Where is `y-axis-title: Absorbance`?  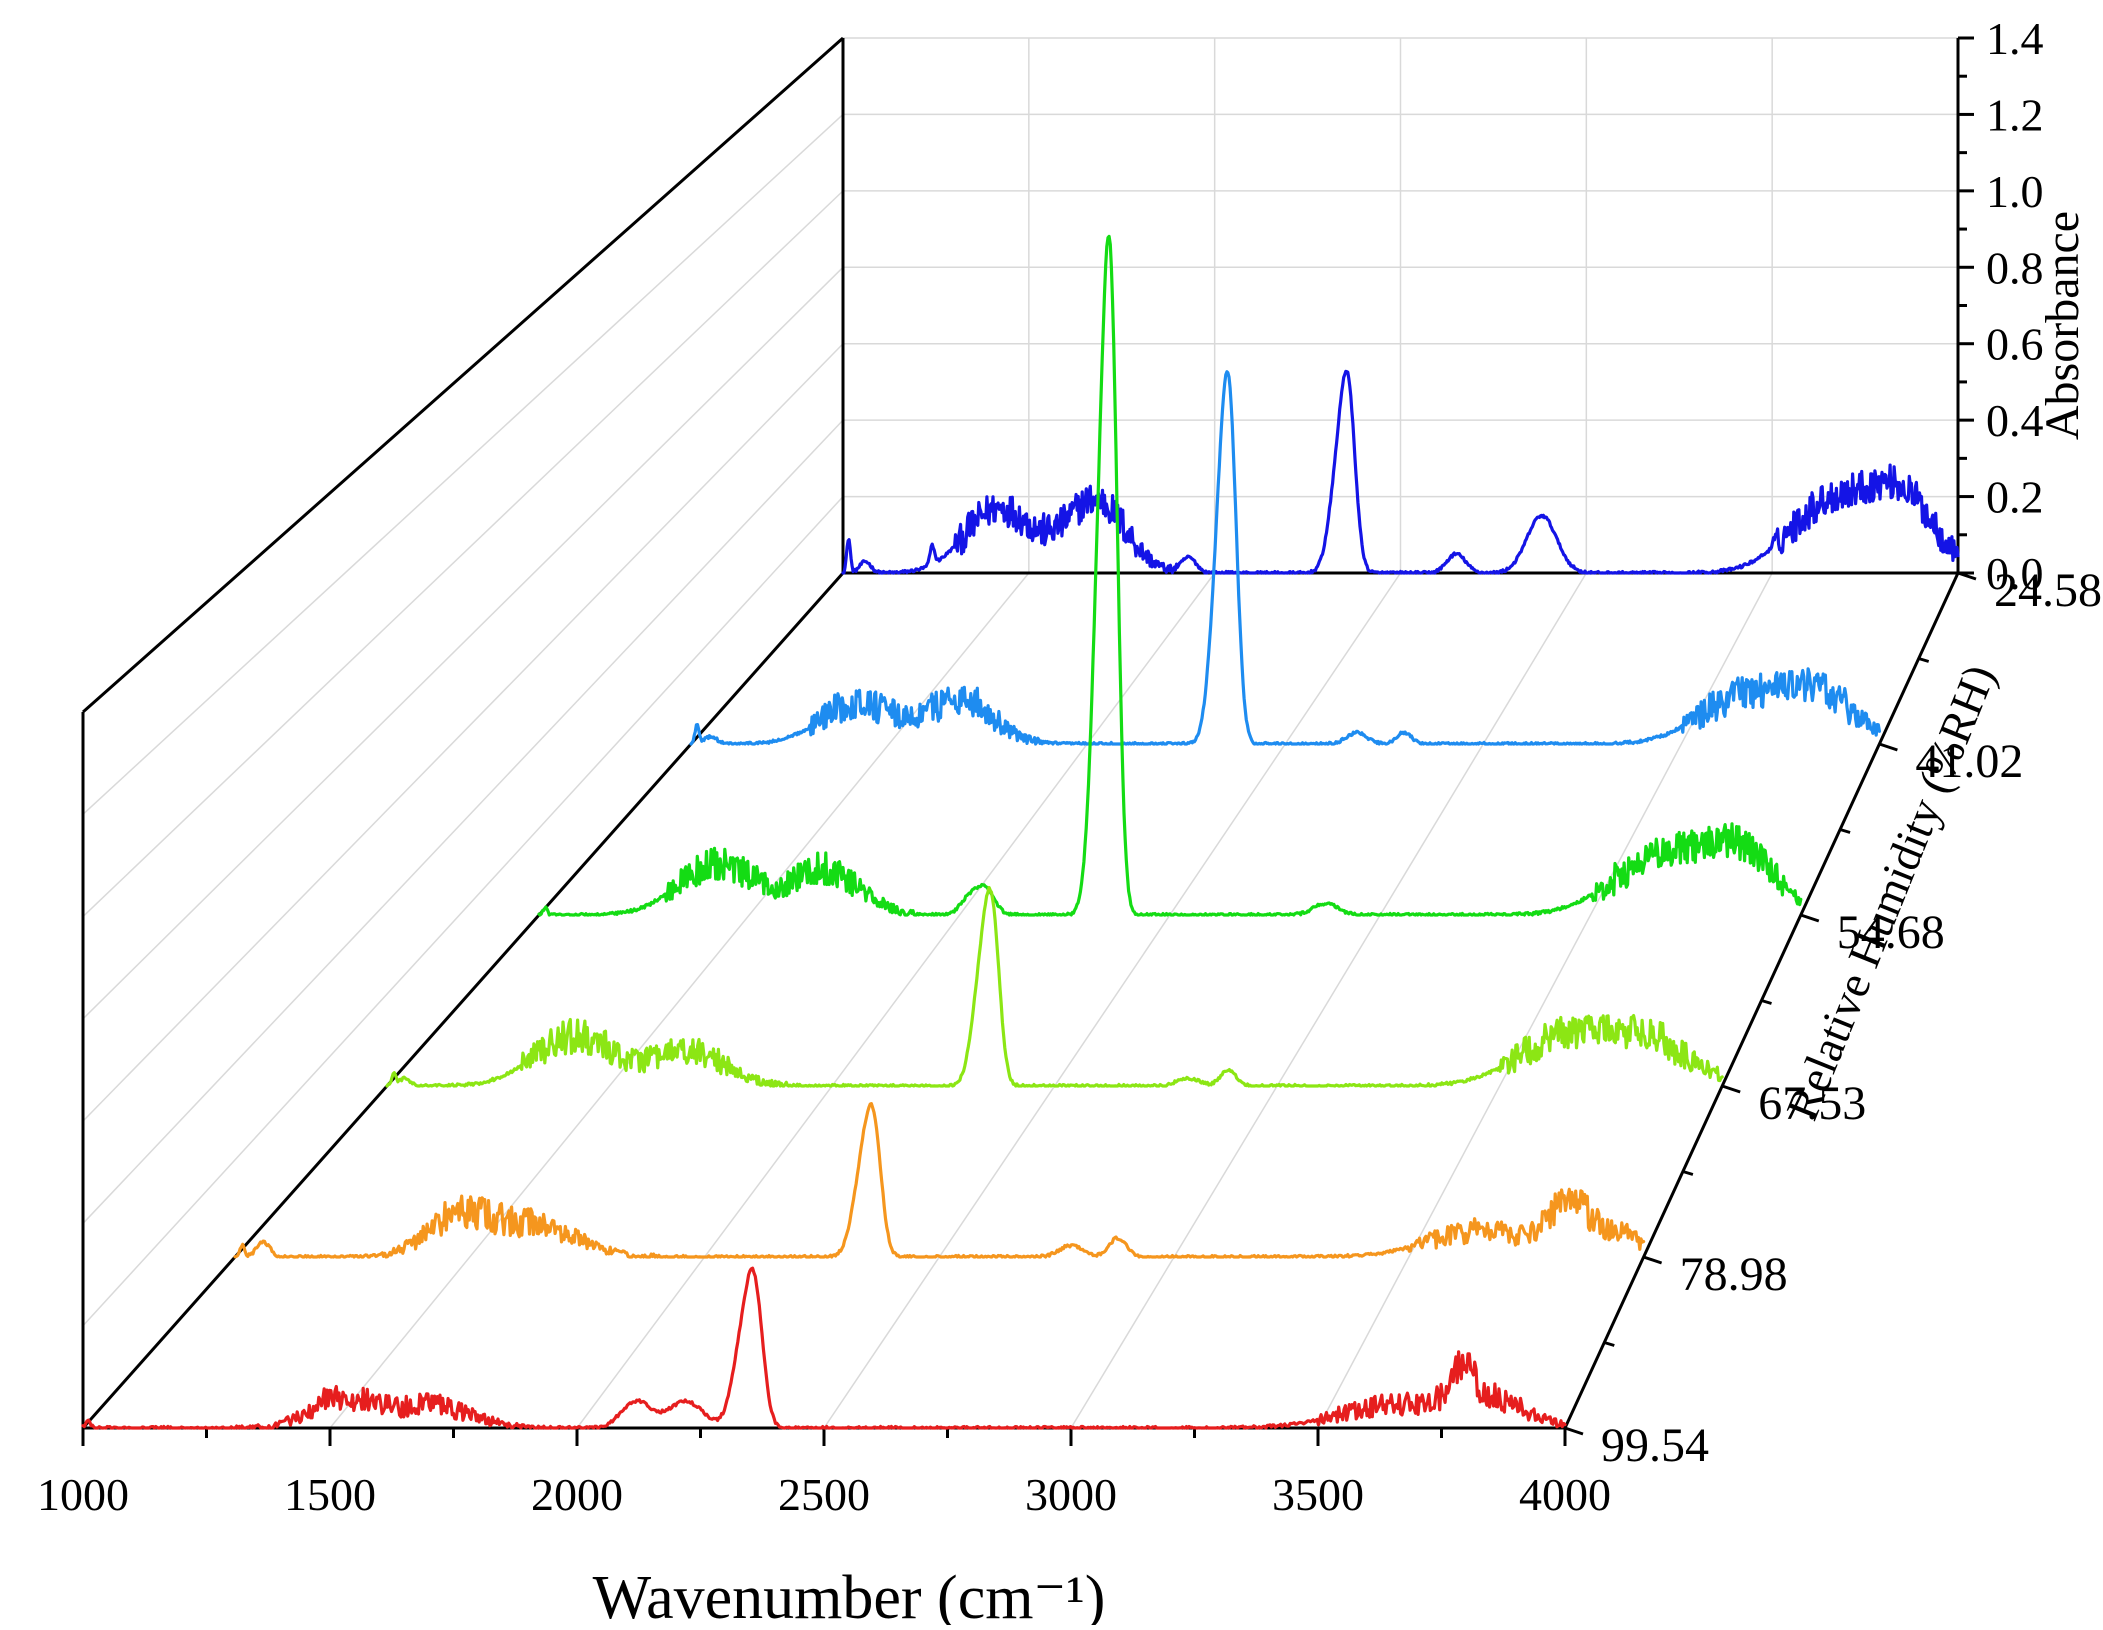
y-axis-title: Absorbance is located at coordinates (2062, 325).